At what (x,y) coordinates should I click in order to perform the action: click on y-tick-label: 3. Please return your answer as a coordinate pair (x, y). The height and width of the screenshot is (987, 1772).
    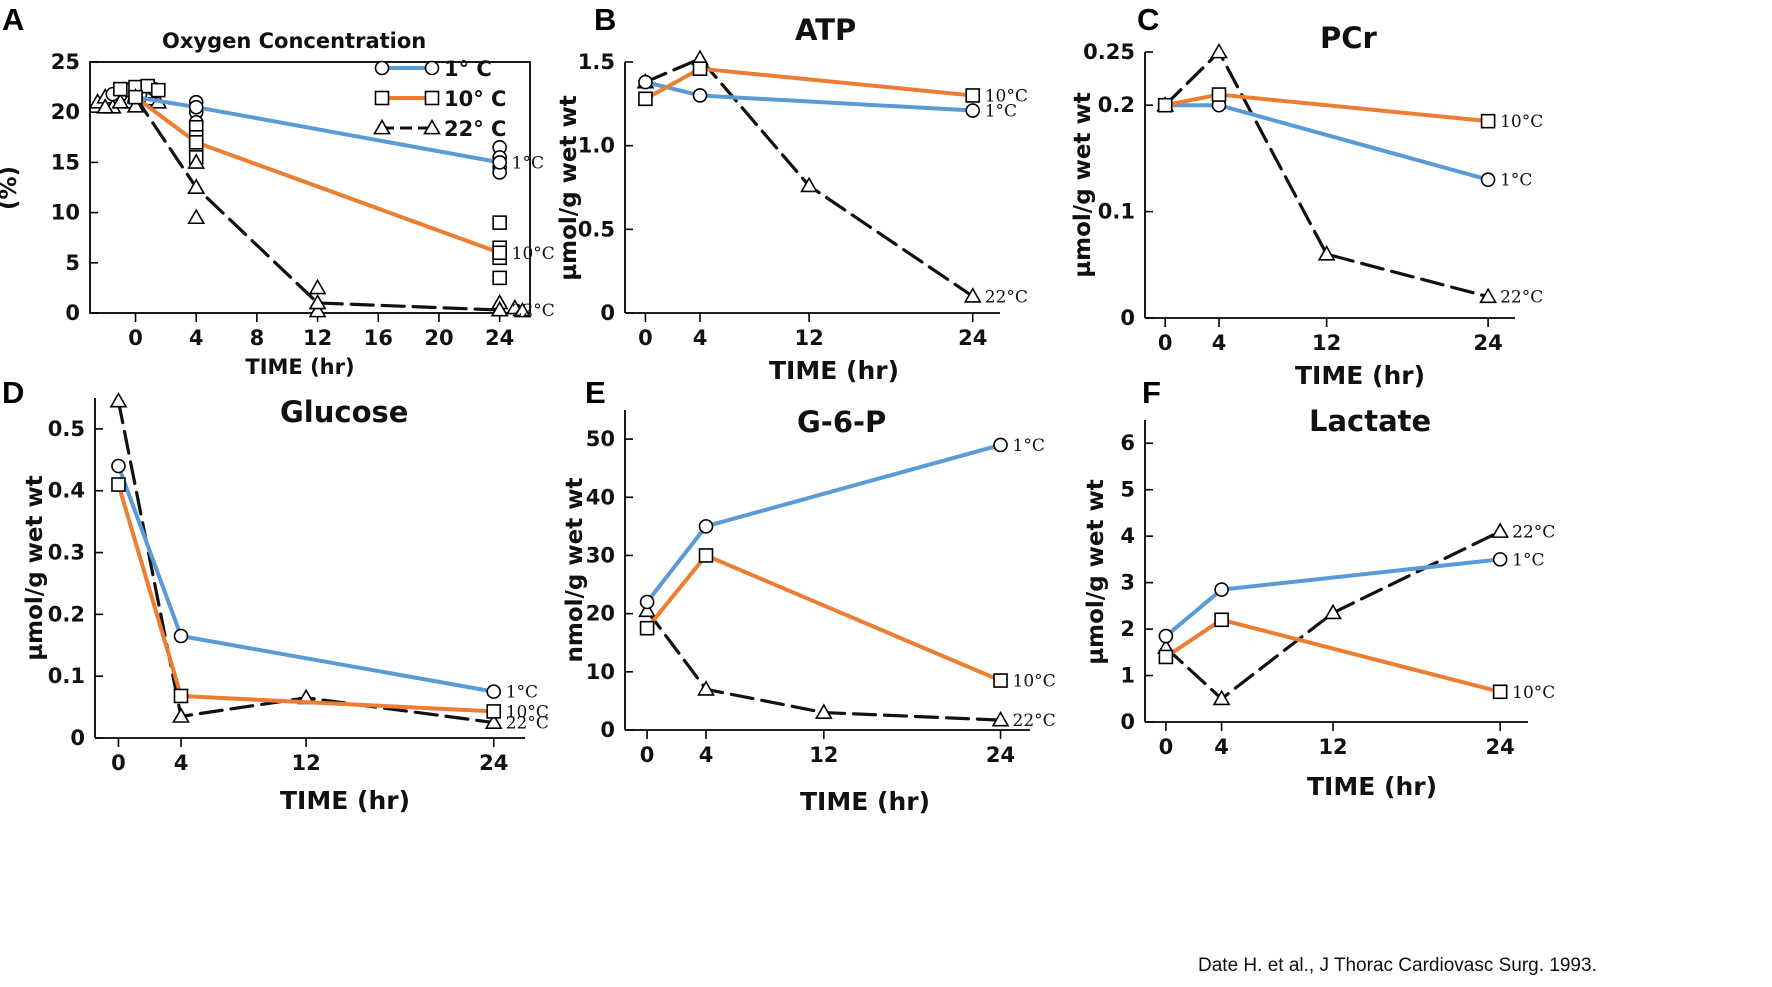
    Looking at the image, I should click on (1127, 583).